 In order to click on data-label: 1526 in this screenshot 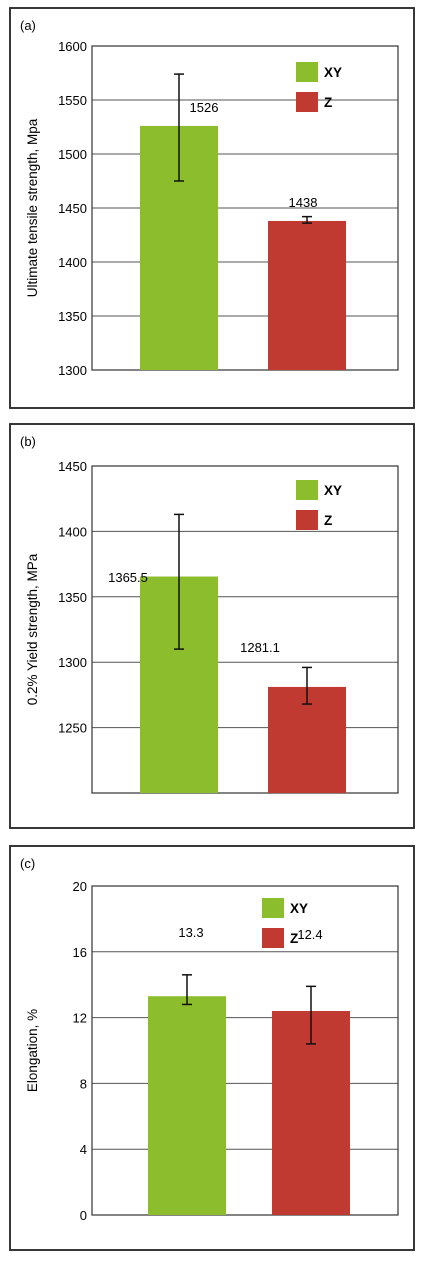, I will do `click(204, 107)`.